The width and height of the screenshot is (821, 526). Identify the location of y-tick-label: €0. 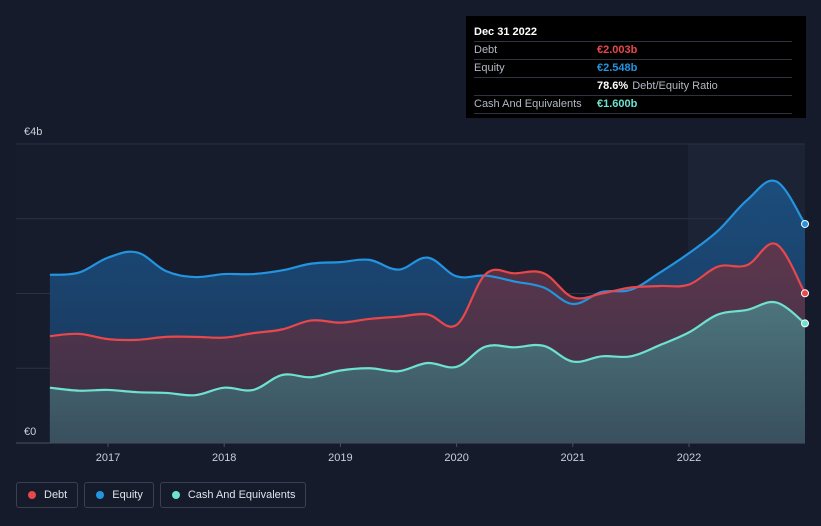
(30, 432).